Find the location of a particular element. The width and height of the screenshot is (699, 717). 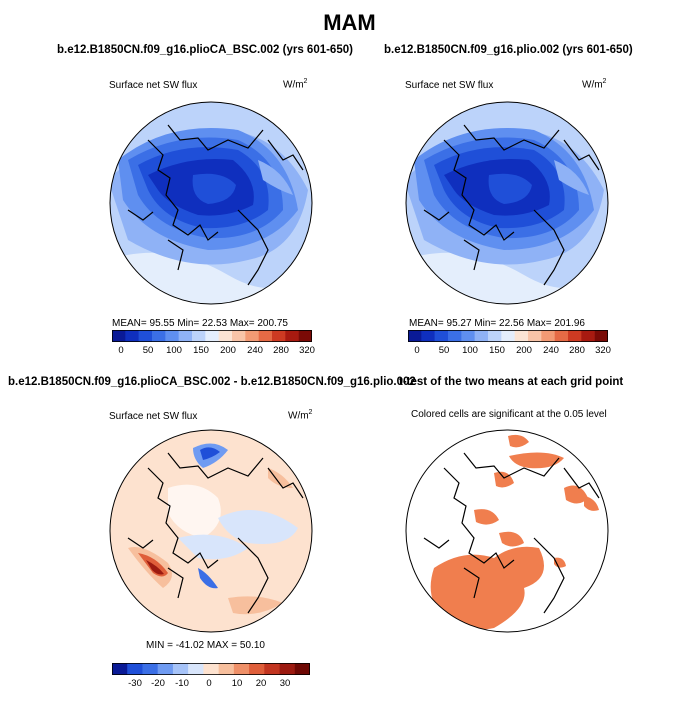

panel-1-stats: MEAN= 95.55 Min= 22.53 Max= 200.75 is located at coordinates (200, 323).